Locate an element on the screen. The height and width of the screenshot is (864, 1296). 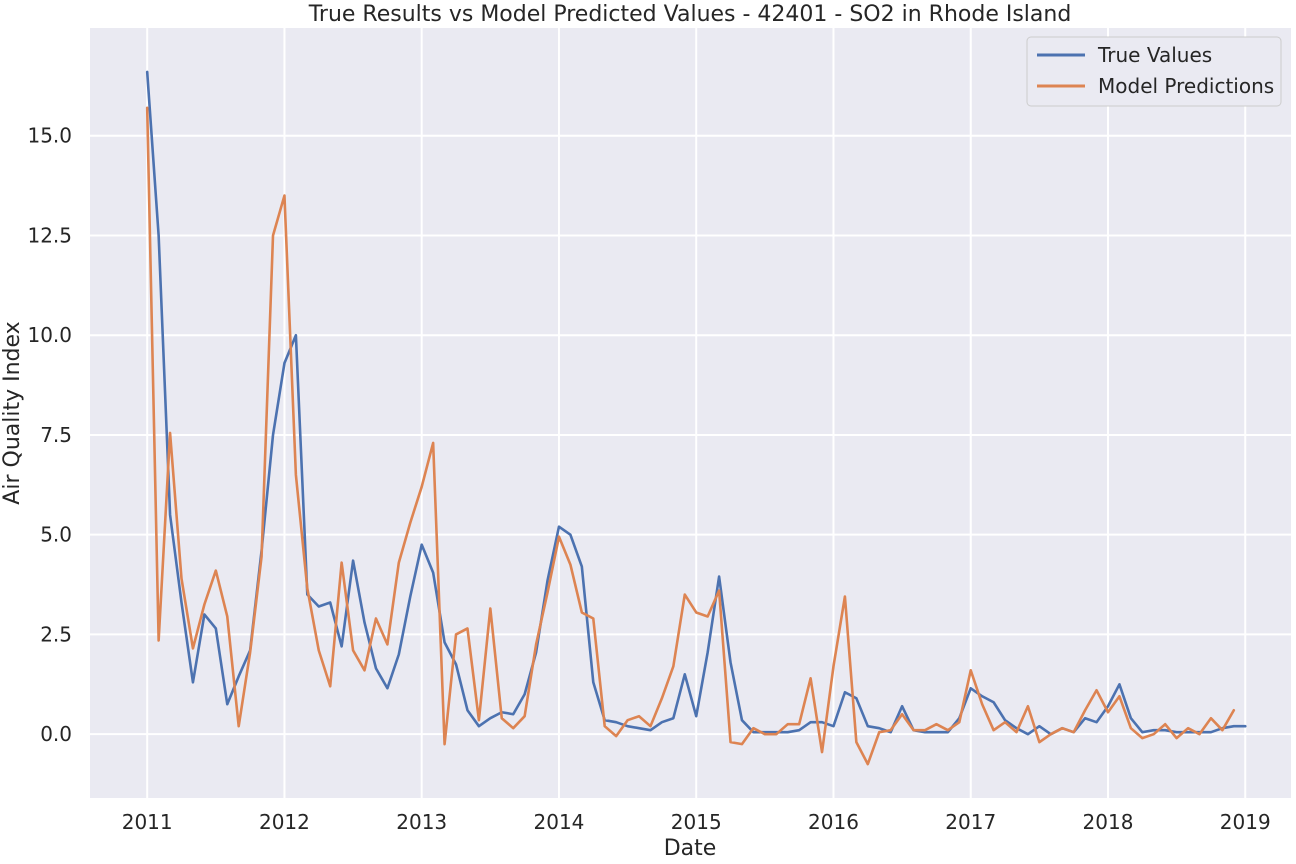
y-tick-label: 15.0 is located at coordinates (49, 136).